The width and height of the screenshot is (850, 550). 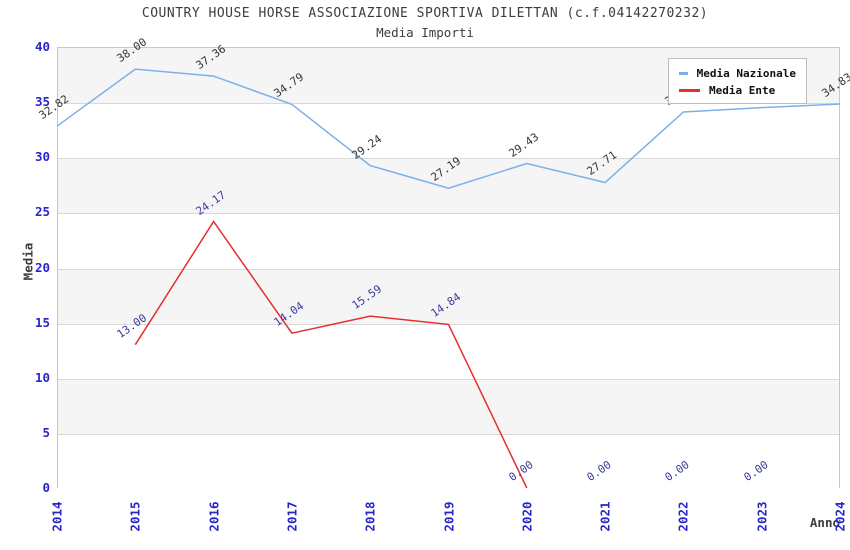 I want to click on x-tick-label: 2017, so click(x=292, y=516).